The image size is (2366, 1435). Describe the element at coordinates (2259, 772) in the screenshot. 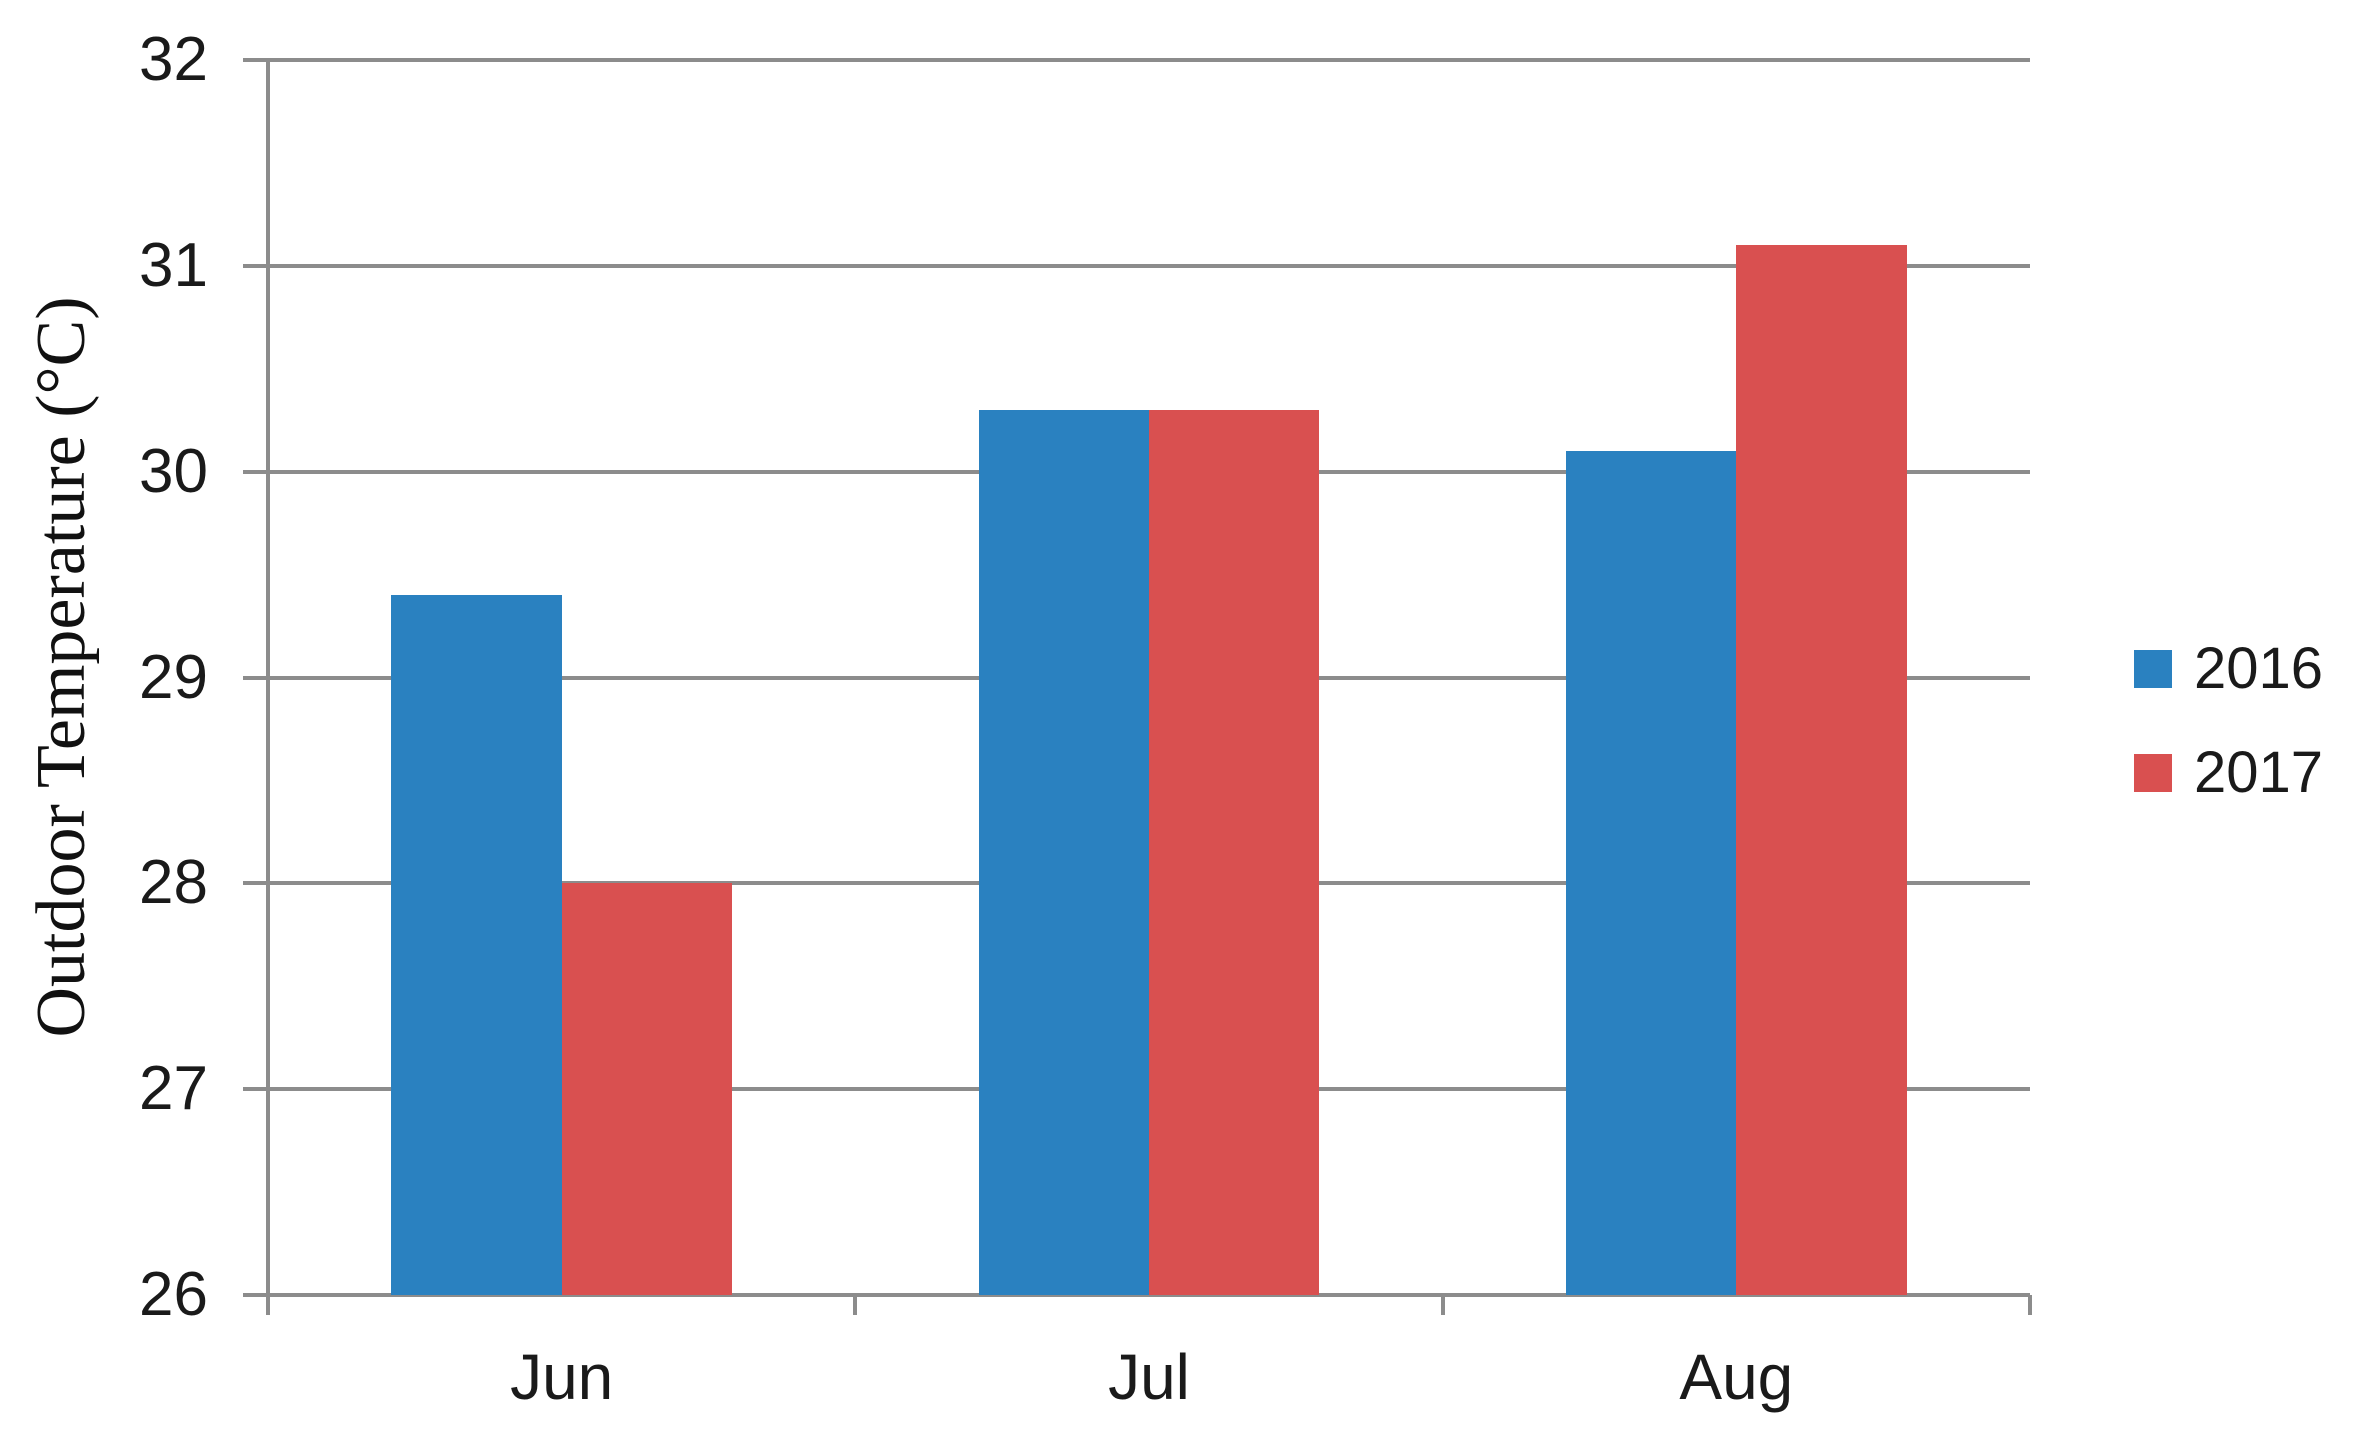

I see `legend-label: 2017` at that location.